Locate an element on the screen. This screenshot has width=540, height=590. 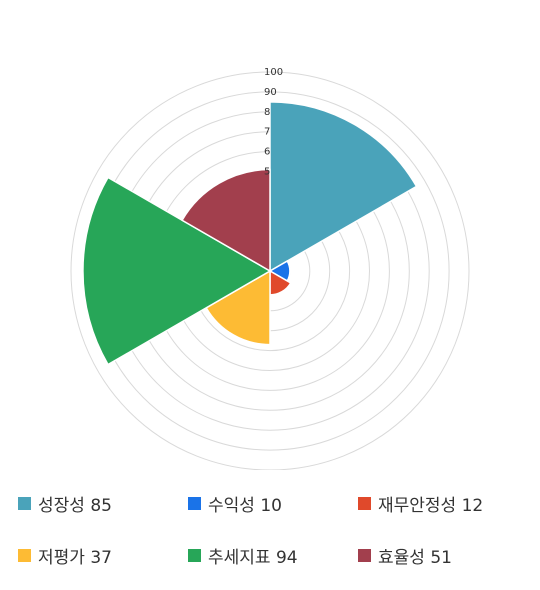
legend-label-growth: 성장성 85 is located at coordinates (75, 505).